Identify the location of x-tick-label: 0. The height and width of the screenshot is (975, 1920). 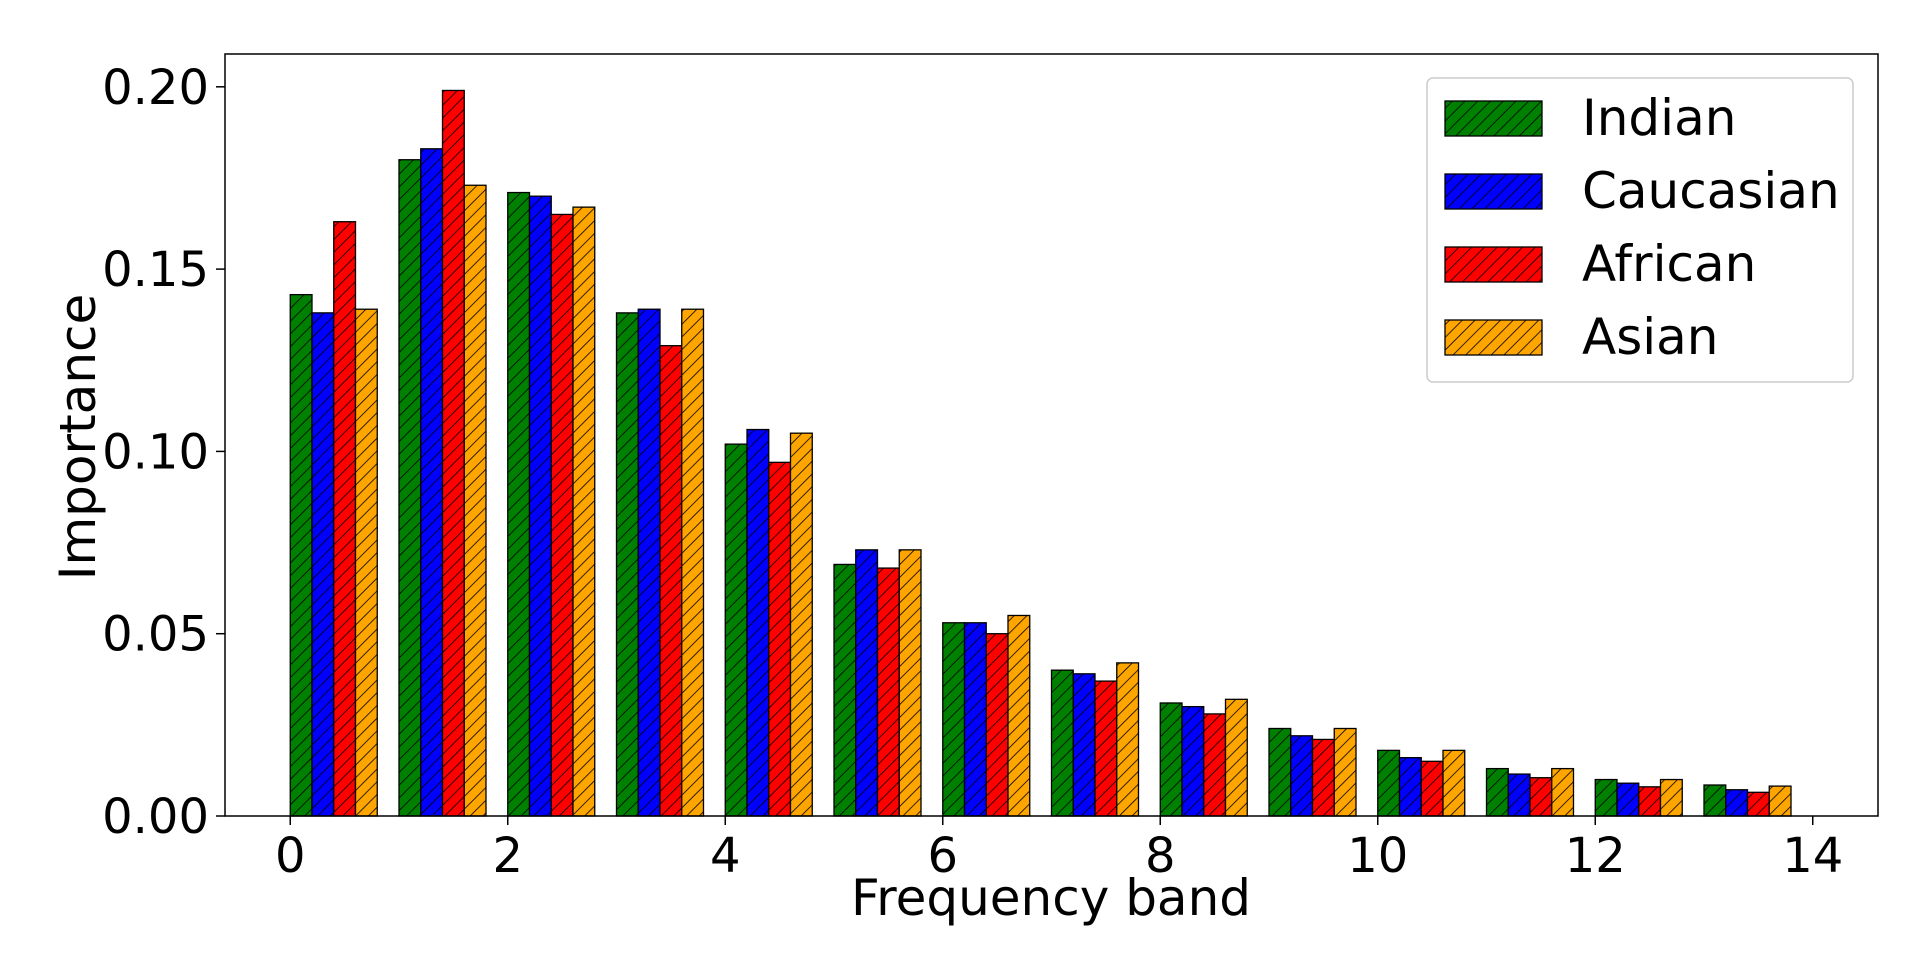
(290, 856).